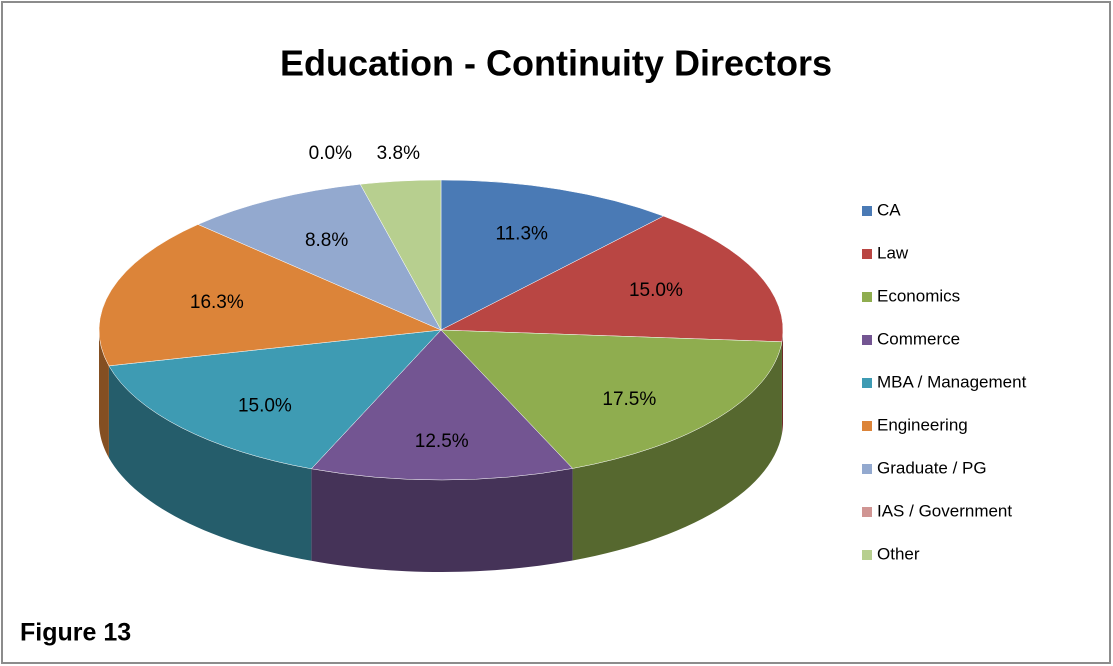  What do you see at coordinates (893, 252) in the screenshot?
I see `legend-label: Law` at bounding box center [893, 252].